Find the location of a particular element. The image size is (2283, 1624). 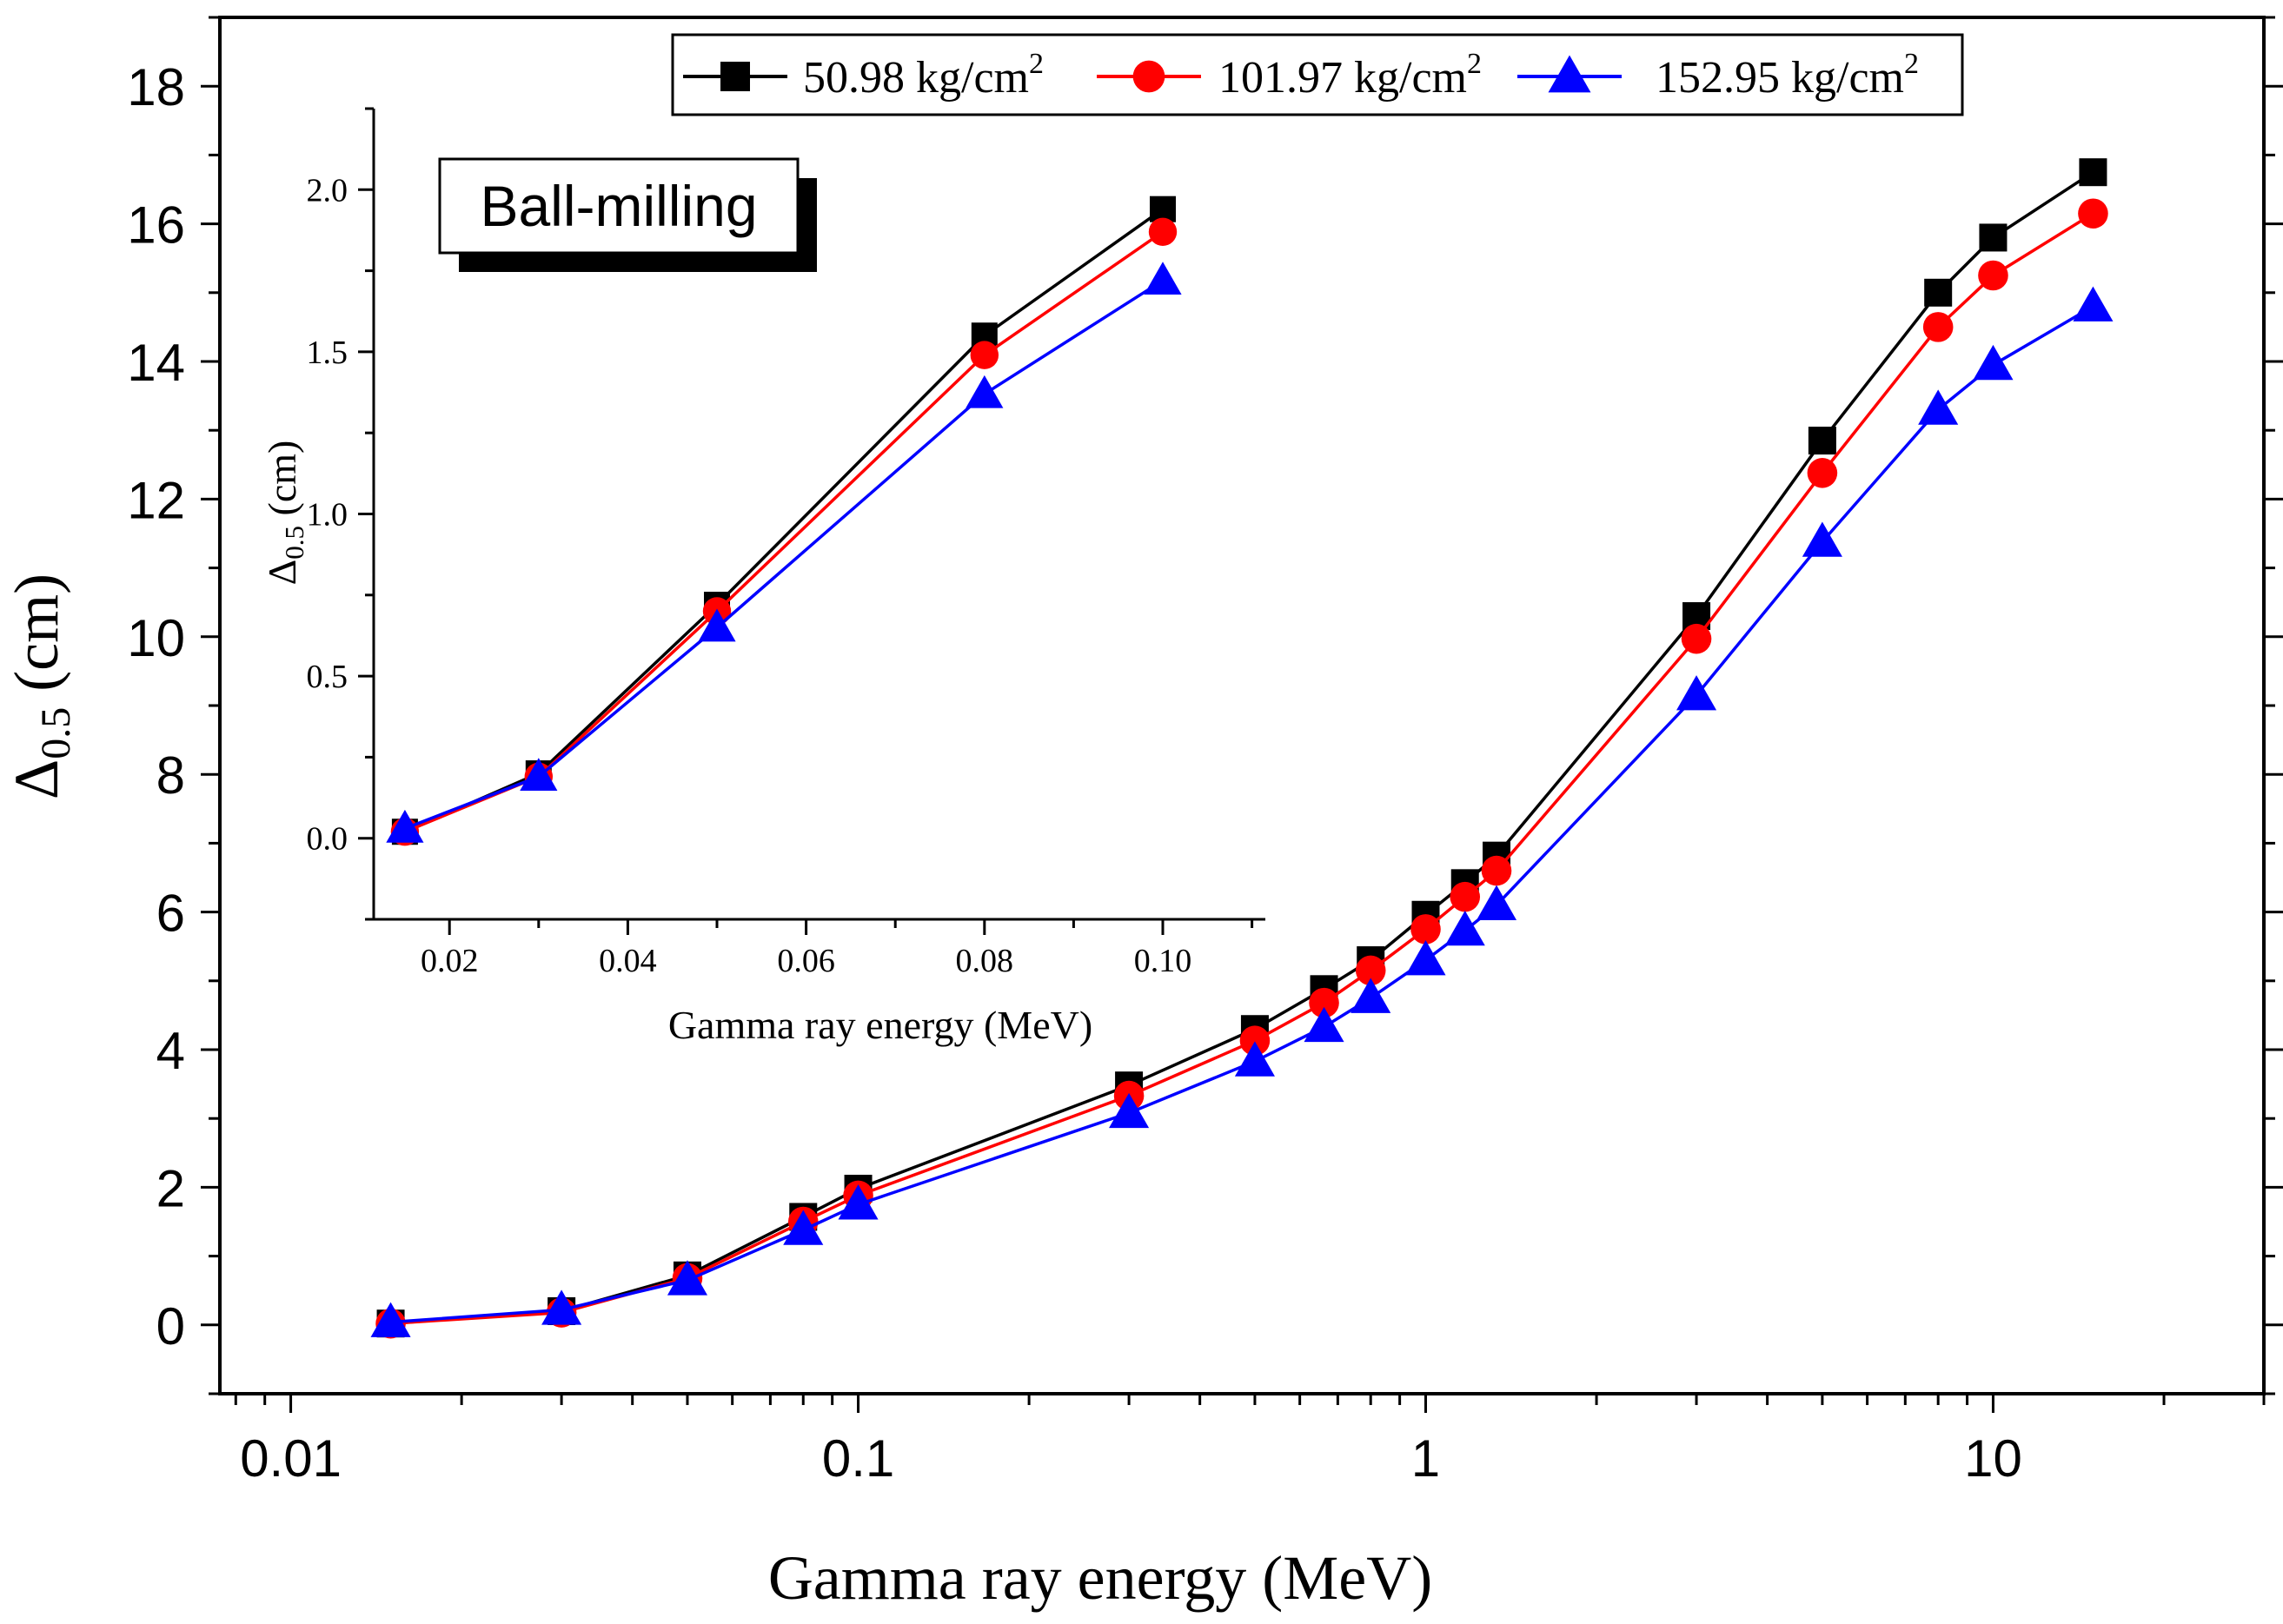

main-y-tick-label: 6 is located at coordinates (170, 914).